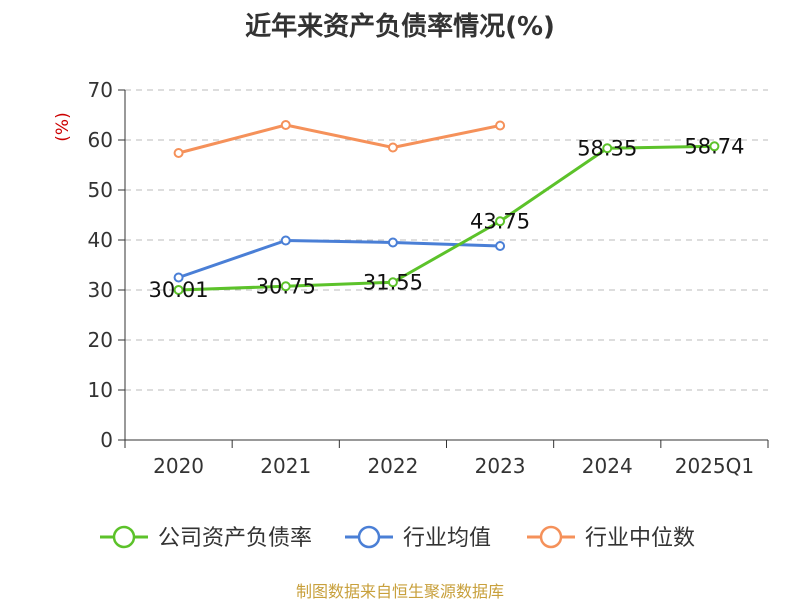 This screenshot has height=602, width=800. What do you see at coordinates (447, 538) in the screenshot?
I see `legend-label: 行业均值` at bounding box center [447, 538].